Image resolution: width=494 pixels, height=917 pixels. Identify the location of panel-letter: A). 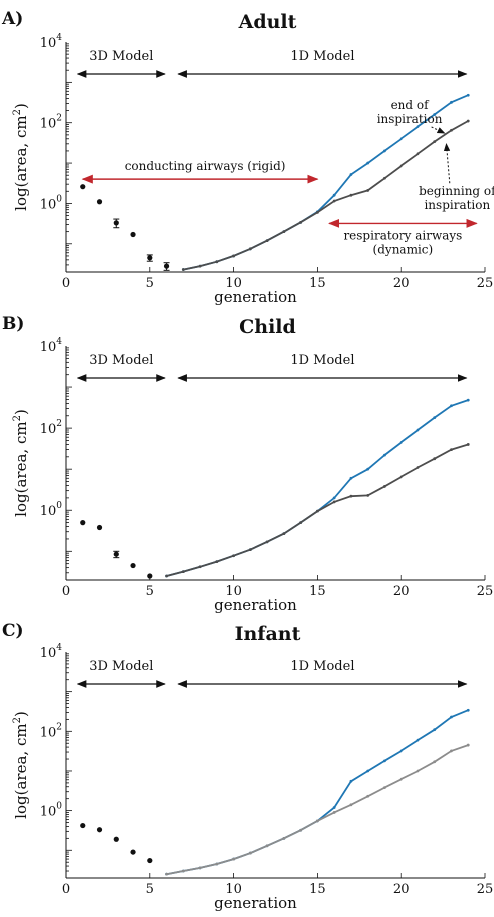
(12, 19).